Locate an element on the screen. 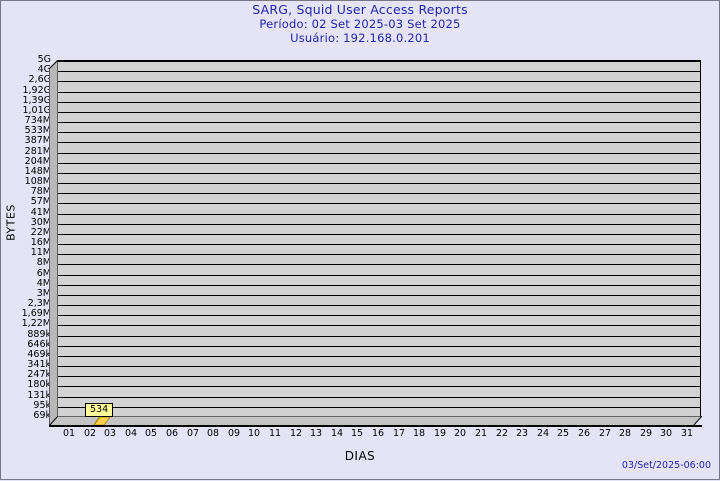 The image size is (720, 481). x-tick-label: 30 is located at coordinates (666, 433).